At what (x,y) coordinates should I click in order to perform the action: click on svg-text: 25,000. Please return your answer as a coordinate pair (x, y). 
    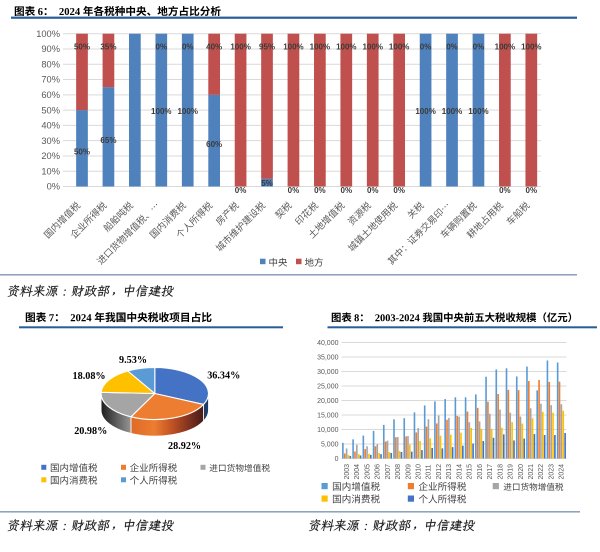
    Looking at the image, I should click on (328, 386).